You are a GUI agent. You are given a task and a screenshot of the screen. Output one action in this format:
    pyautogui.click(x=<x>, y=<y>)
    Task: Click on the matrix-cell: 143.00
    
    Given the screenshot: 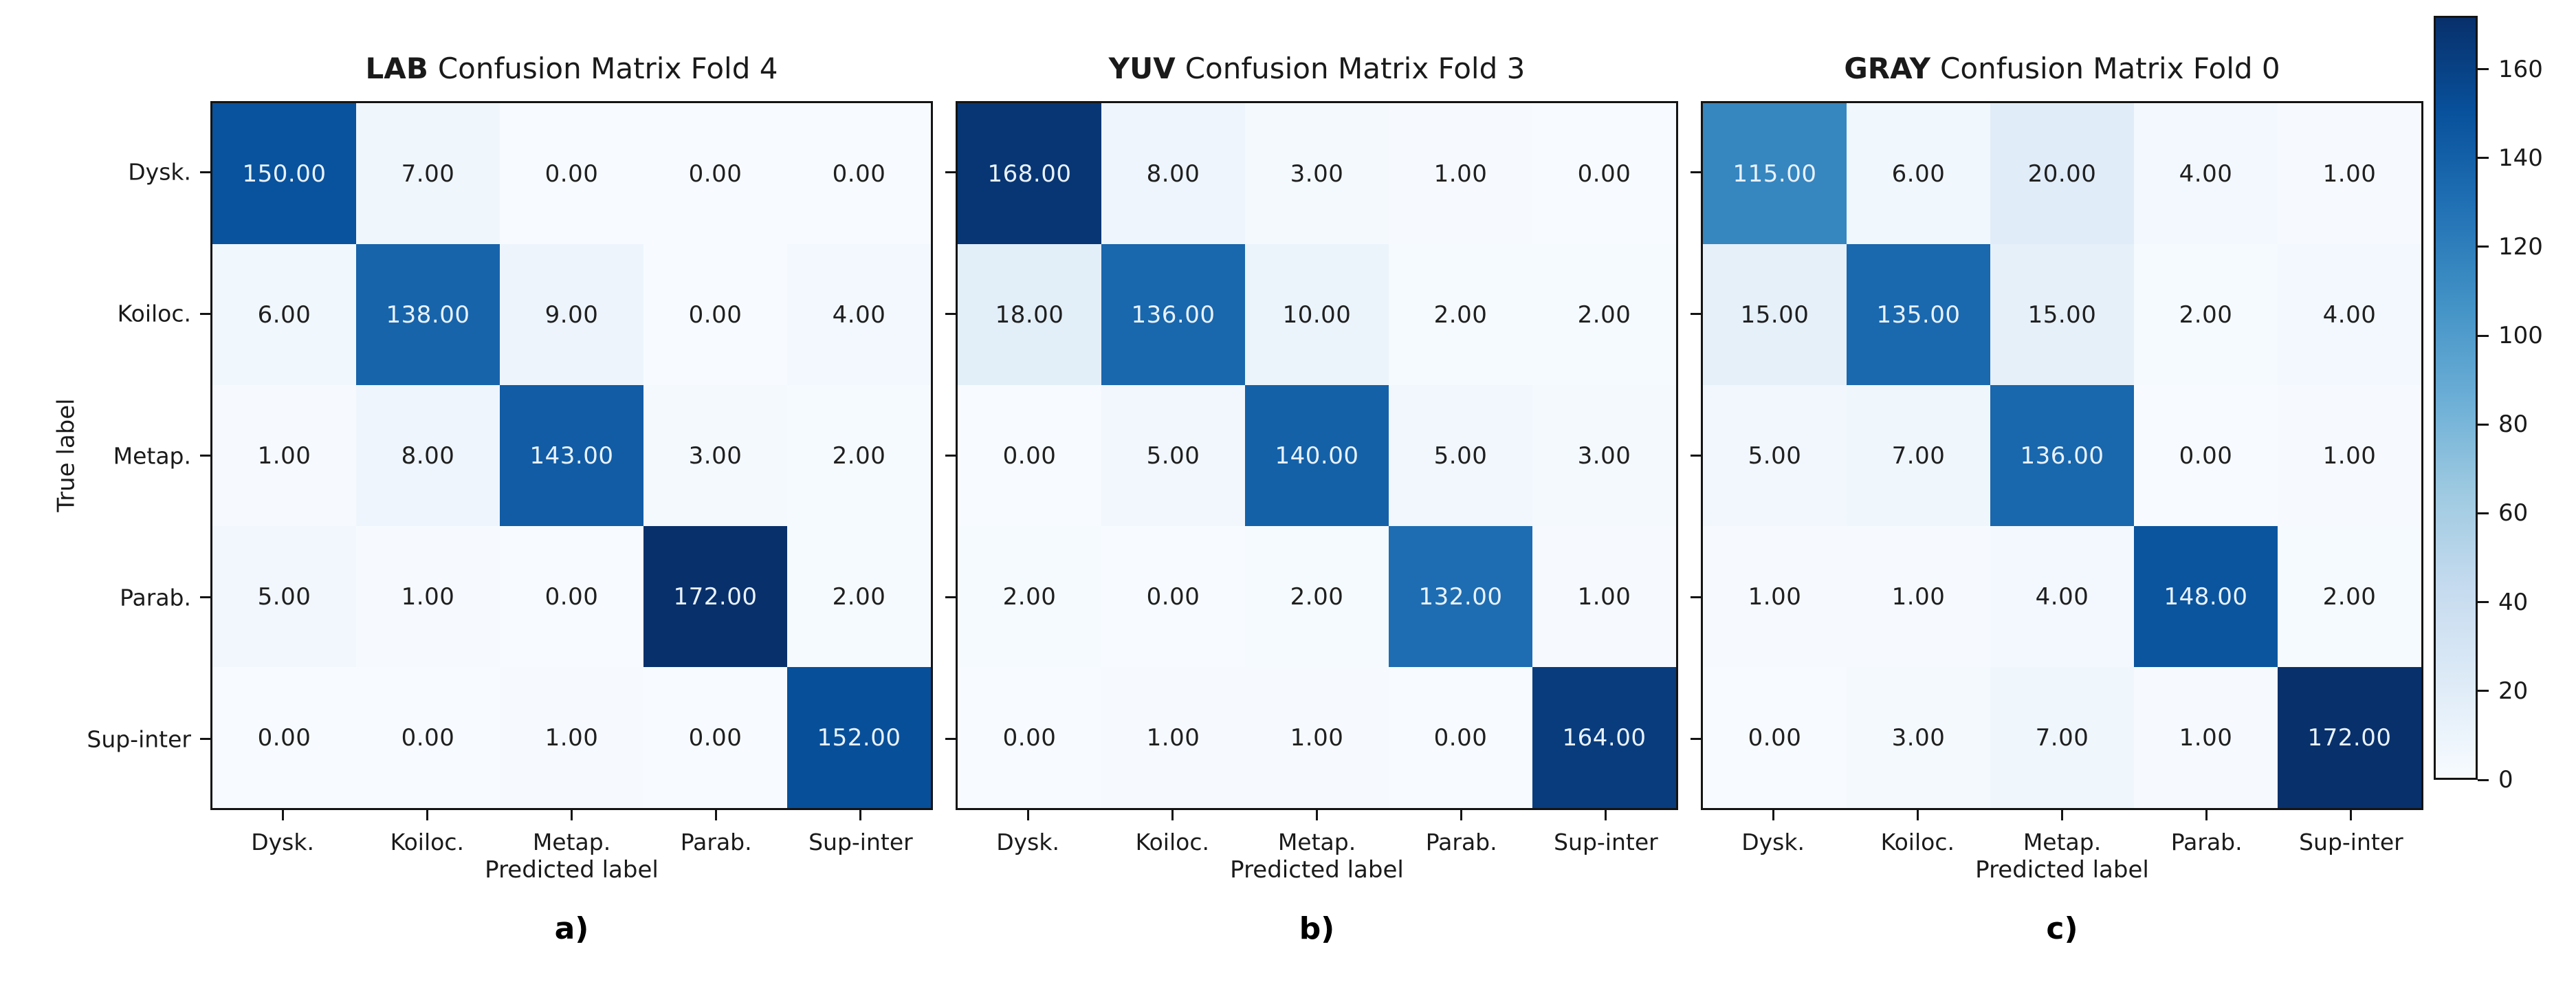 What is the action you would take?
    pyautogui.click(x=571, y=455)
    